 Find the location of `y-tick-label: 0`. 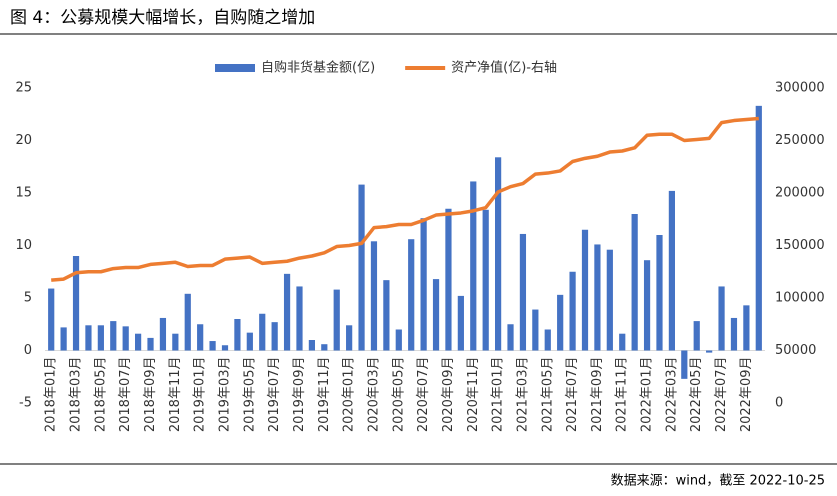

y-tick-label: 0 is located at coordinates (28, 350).